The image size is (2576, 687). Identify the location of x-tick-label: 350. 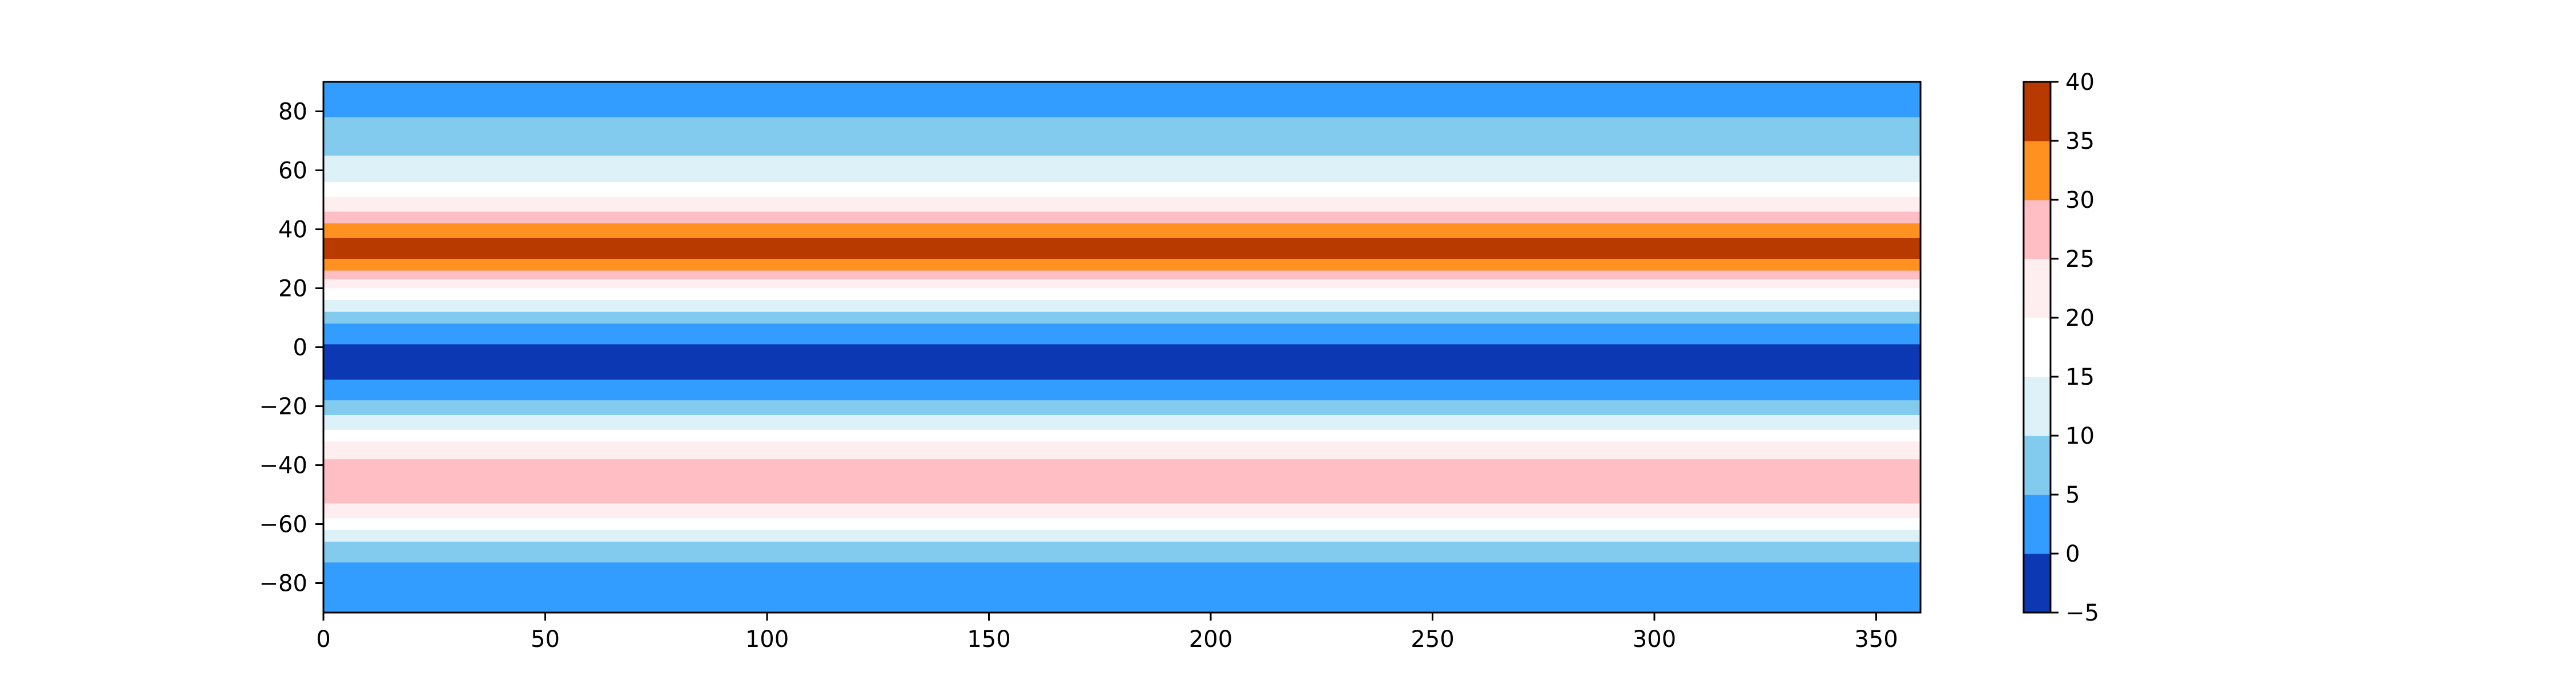
(1876, 640).